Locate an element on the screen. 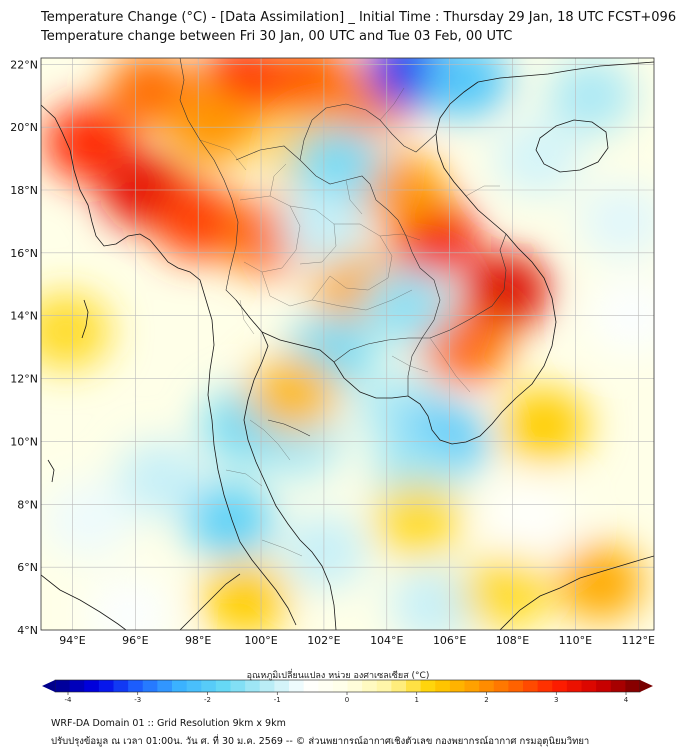 This screenshot has height=756, width=676. colorbar-tick-label: -4 is located at coordinates (69, 700).